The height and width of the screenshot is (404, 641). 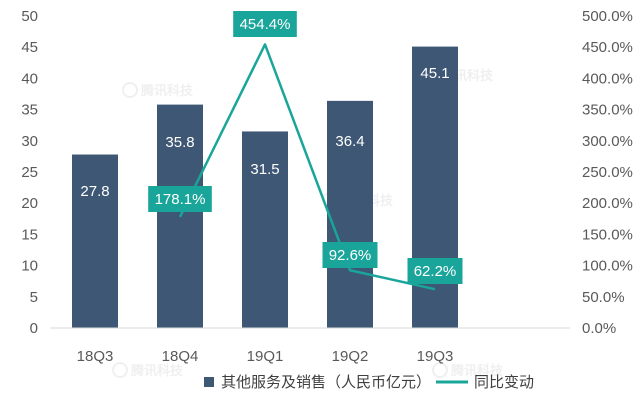 I want to click on y-left-tick-label: 50, so click(x=29, y=16).